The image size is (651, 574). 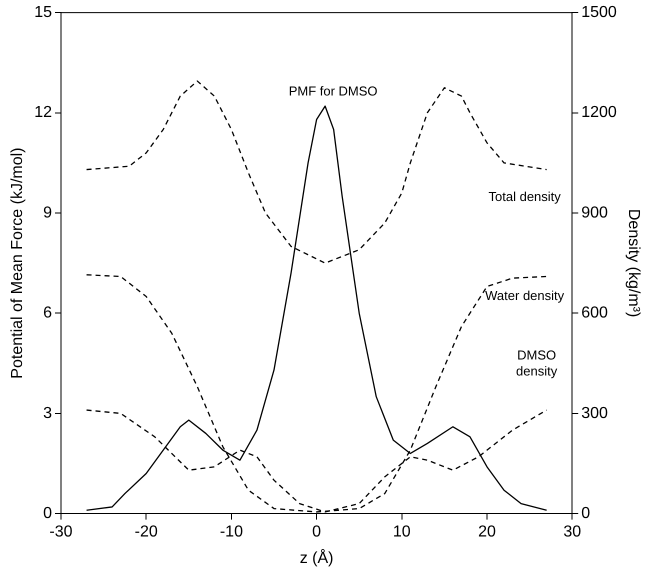 What do you see at coordinates (585, 513) in the screenshot?
I see `y2-tick-label: 0` at bounding box center [585, 513].